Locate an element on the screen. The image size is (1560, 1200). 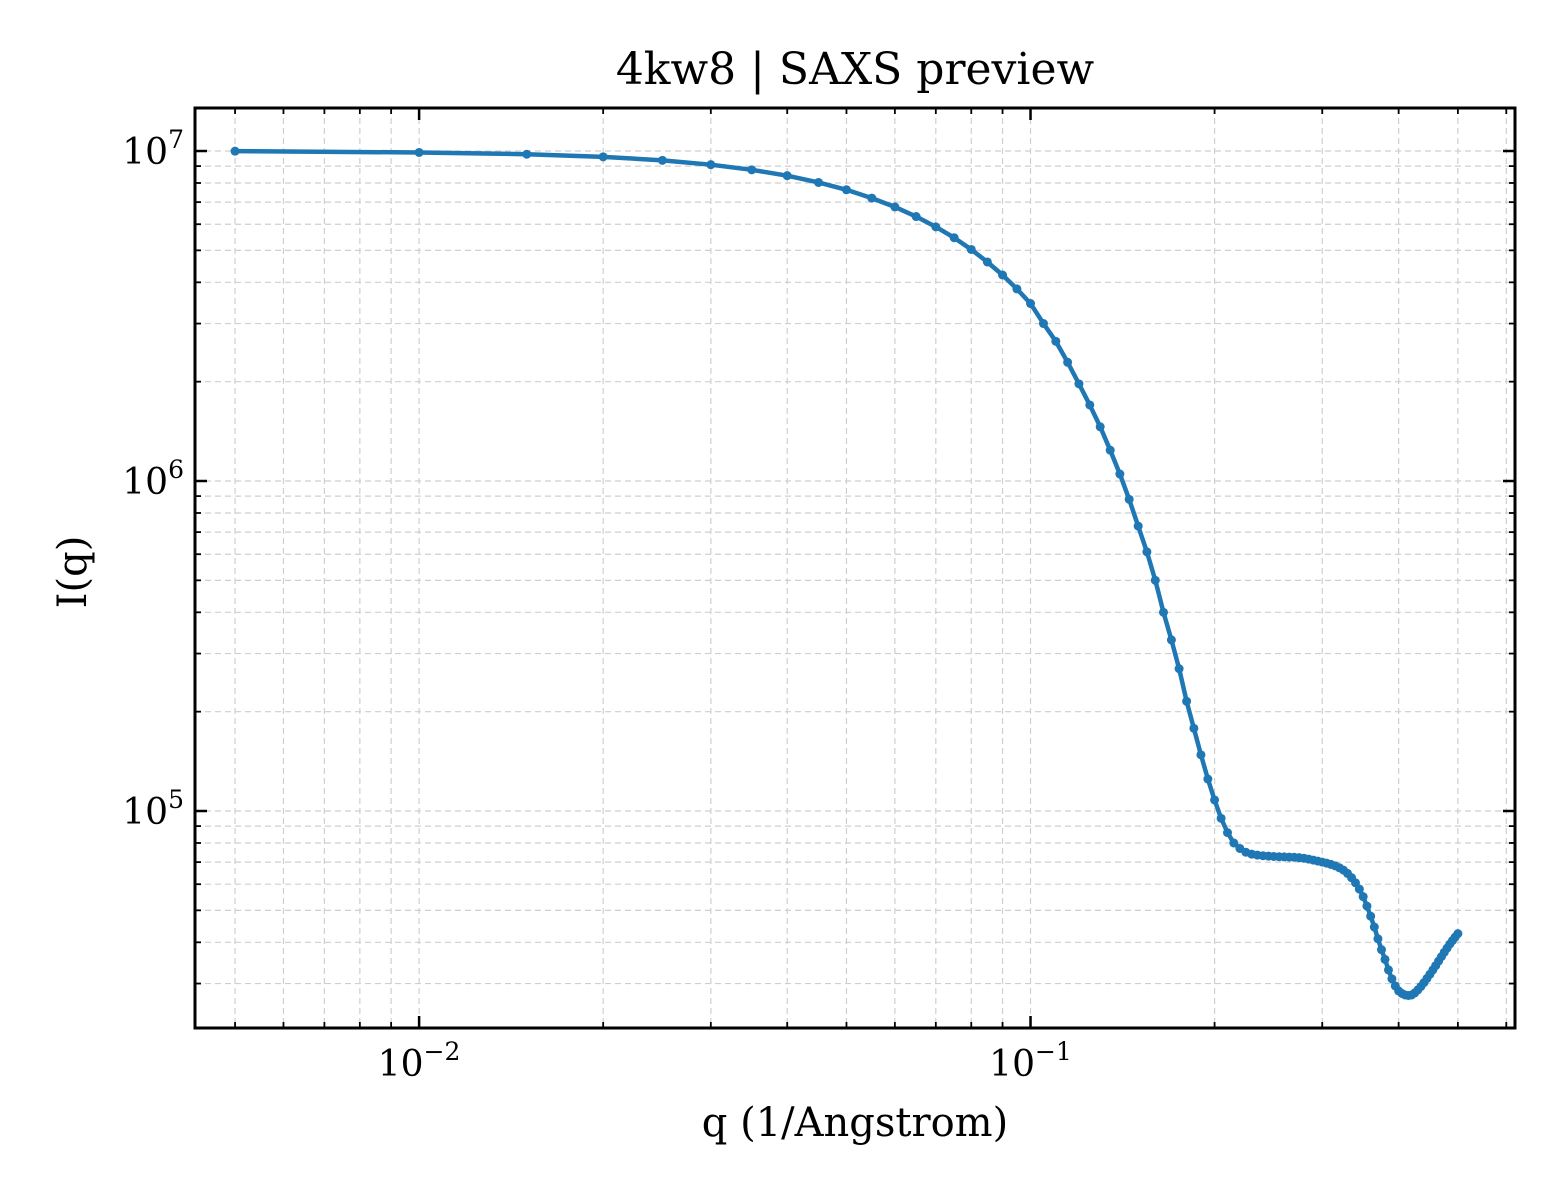
y-tick-label: 10⁵ is located at coordinates (153, 809).